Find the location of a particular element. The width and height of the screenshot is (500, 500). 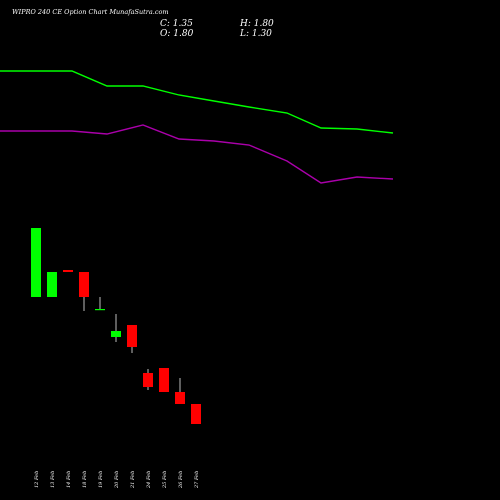

x-tick-label: 12 Feb is located at coordinates (37, 479).